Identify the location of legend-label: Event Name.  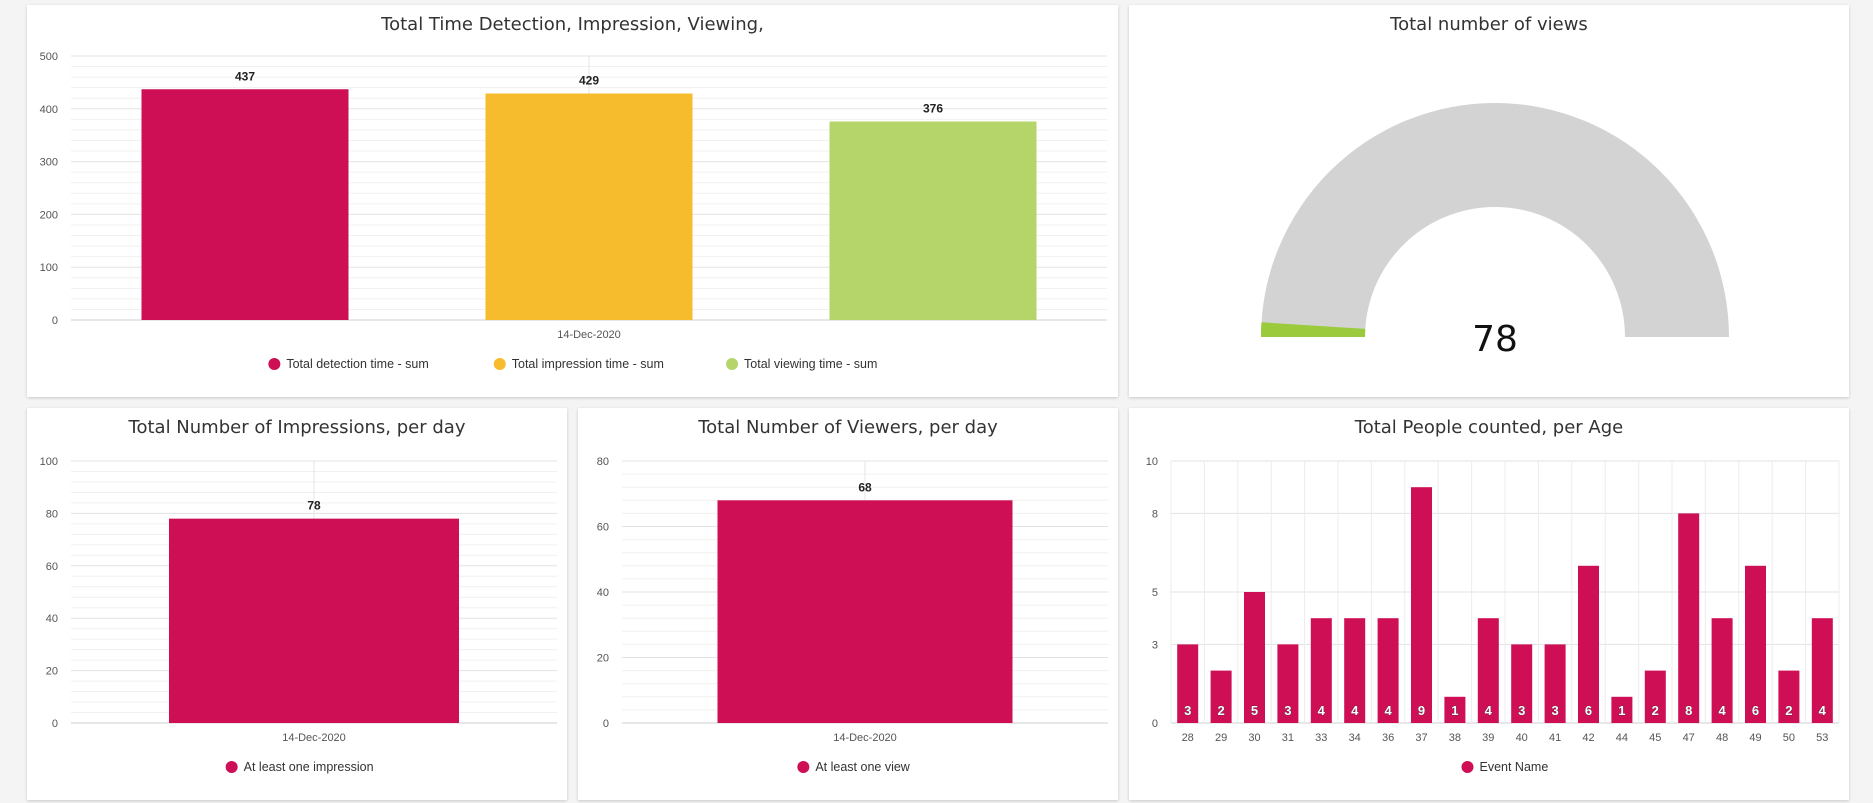
(1514, 767).